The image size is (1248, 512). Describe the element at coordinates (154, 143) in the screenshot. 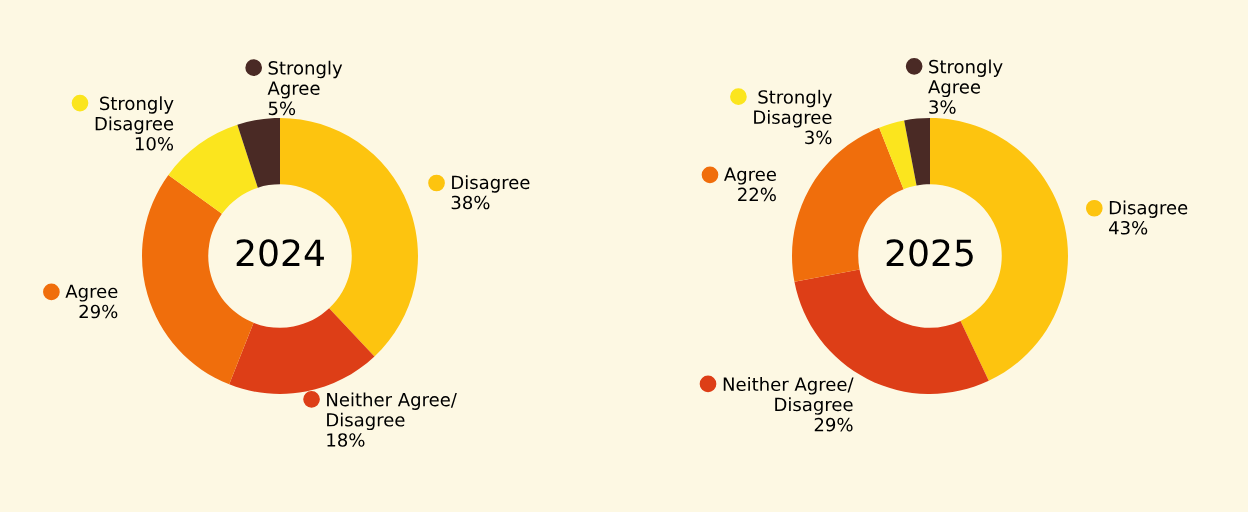

I see `data-label: 10%` at that location.